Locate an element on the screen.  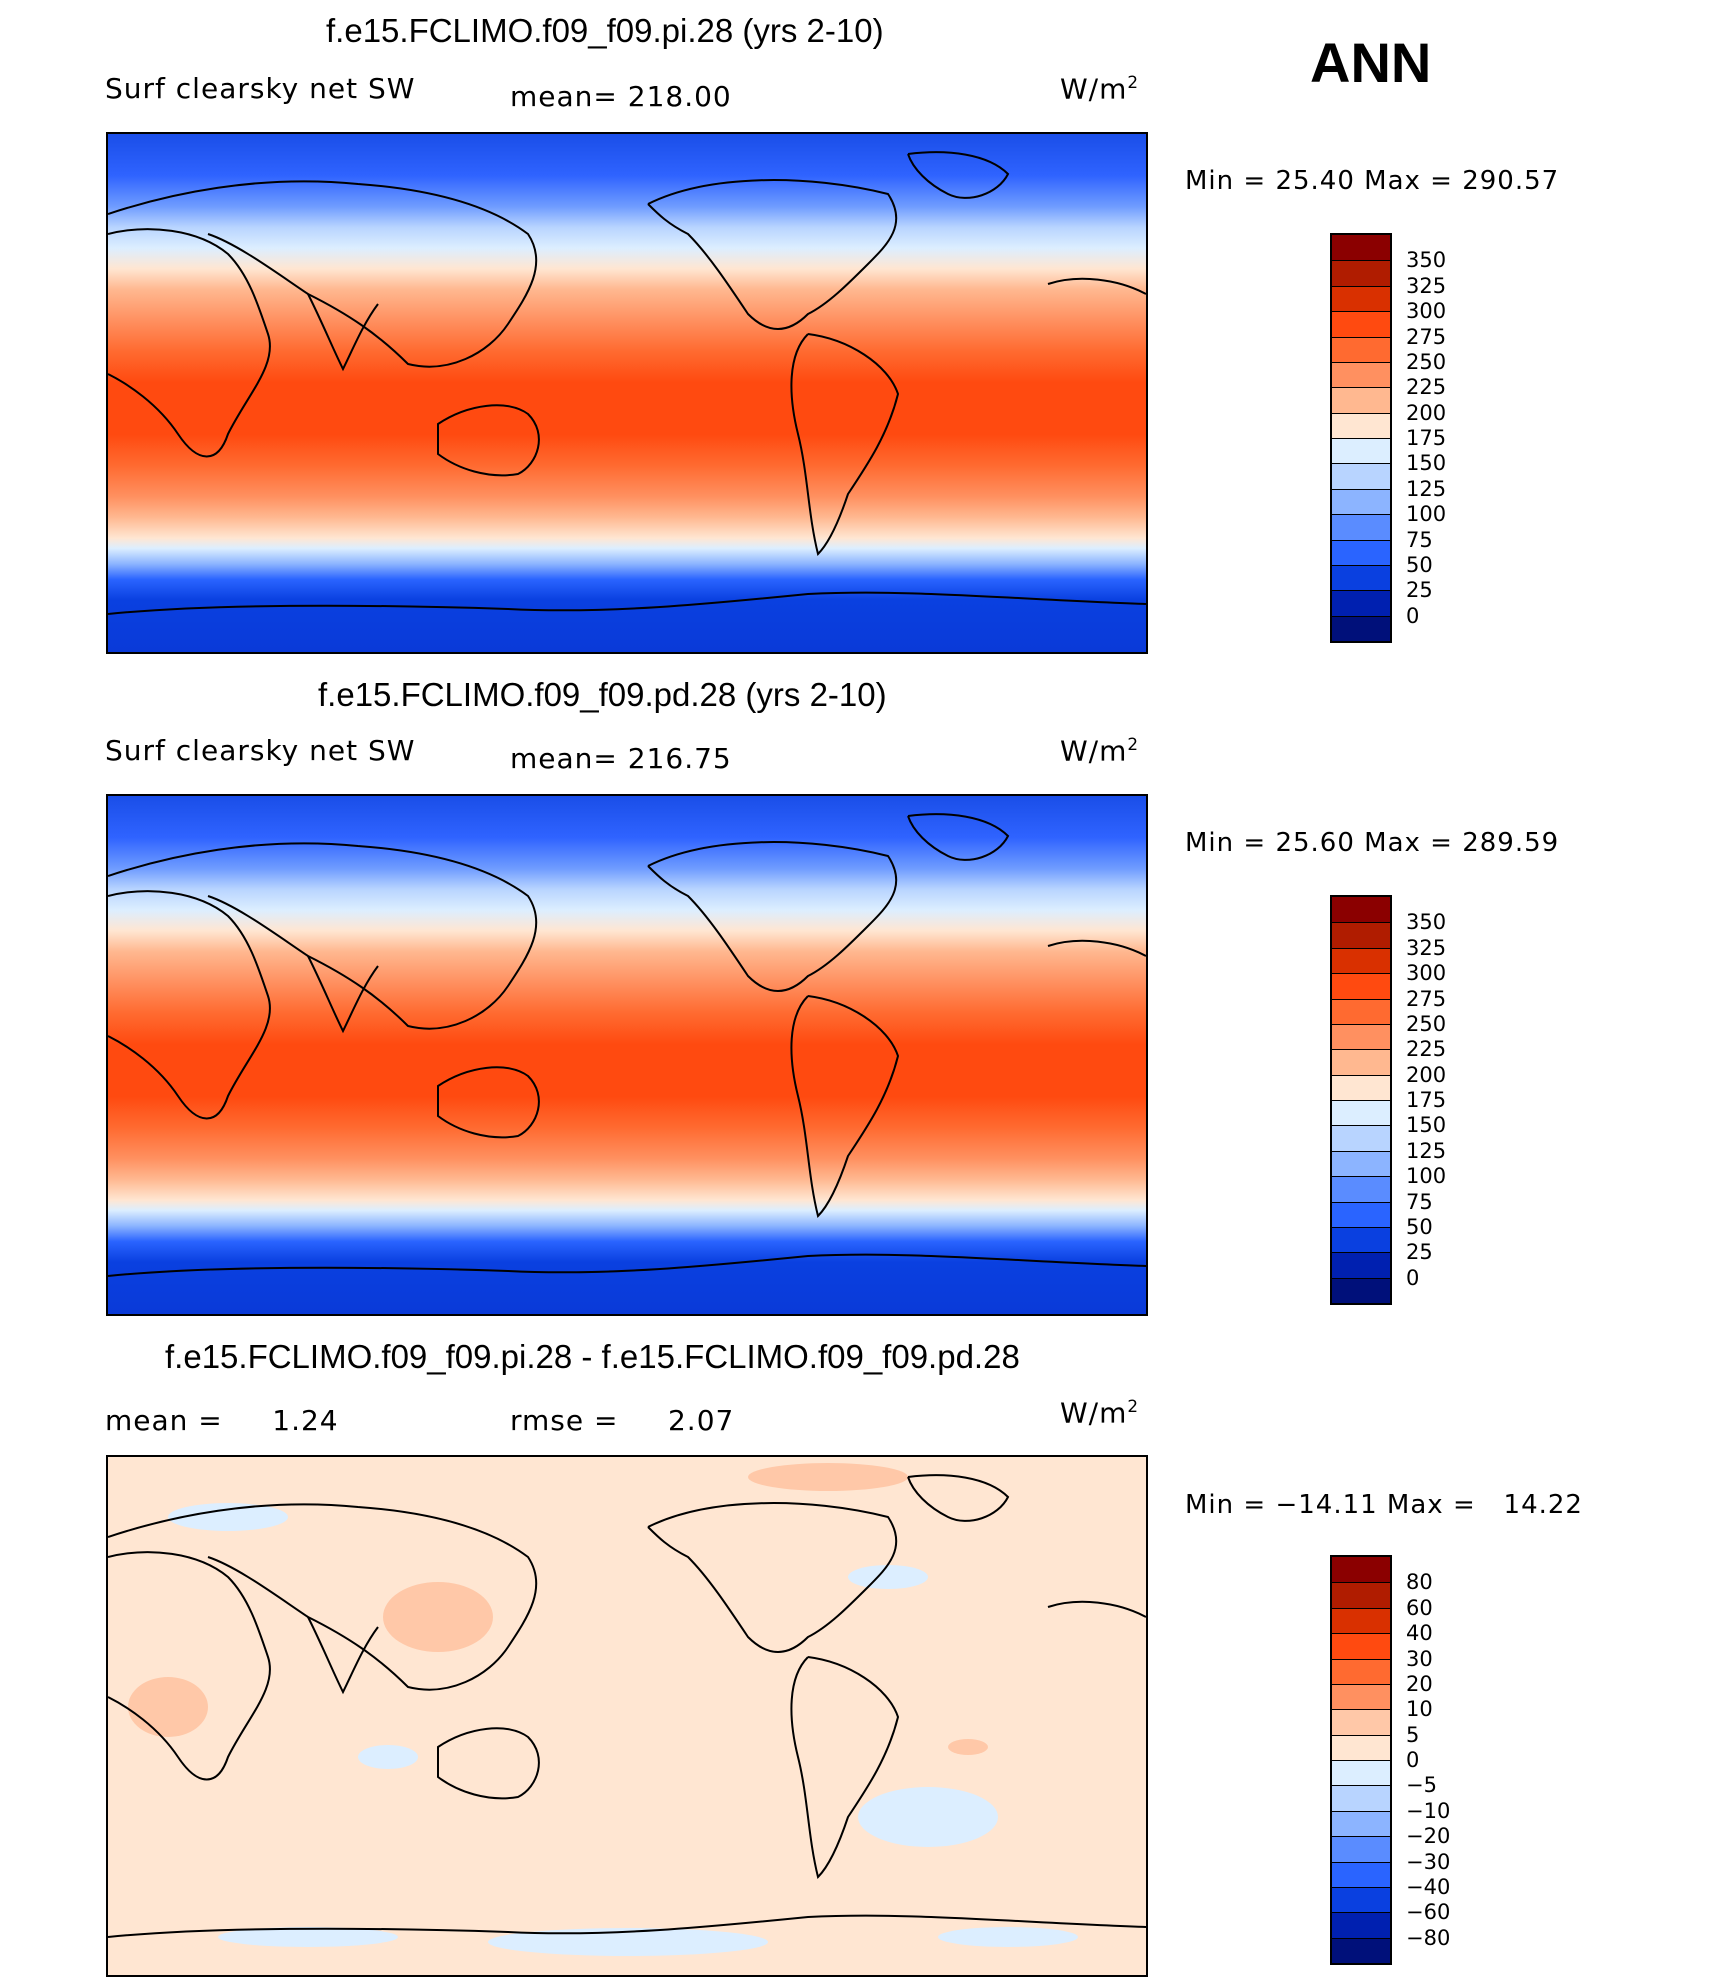
panel-2-min-max: Min = 25.60 Max = 289.59 is located at coordinates (1372, 843).